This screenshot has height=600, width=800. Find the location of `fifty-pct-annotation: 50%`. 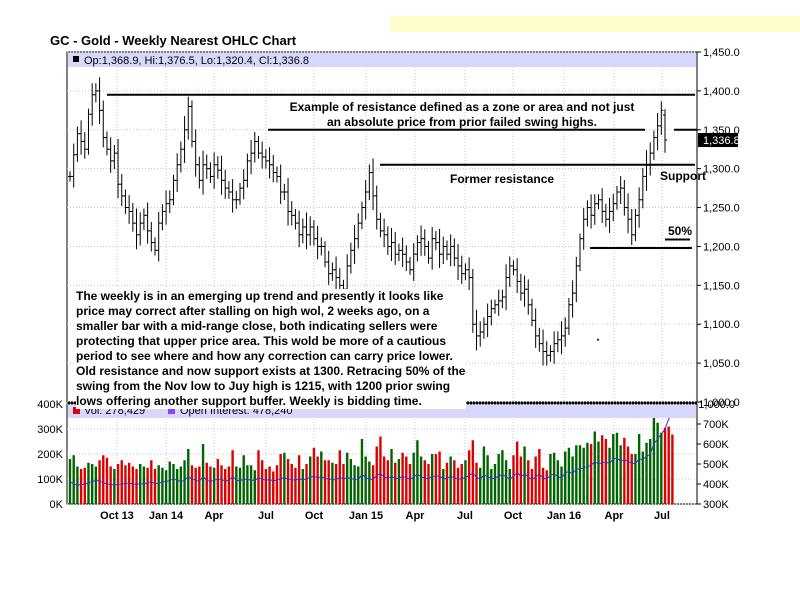

fifty-pct-annotation: 50% is located at coordinates (680, 231).